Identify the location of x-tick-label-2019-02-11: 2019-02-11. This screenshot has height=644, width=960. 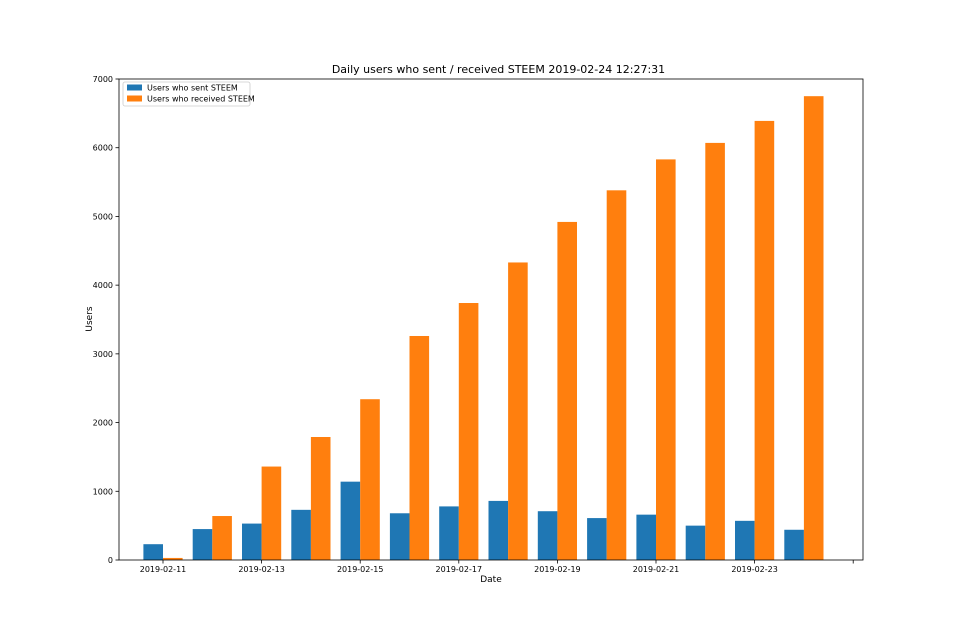
(163, 569).